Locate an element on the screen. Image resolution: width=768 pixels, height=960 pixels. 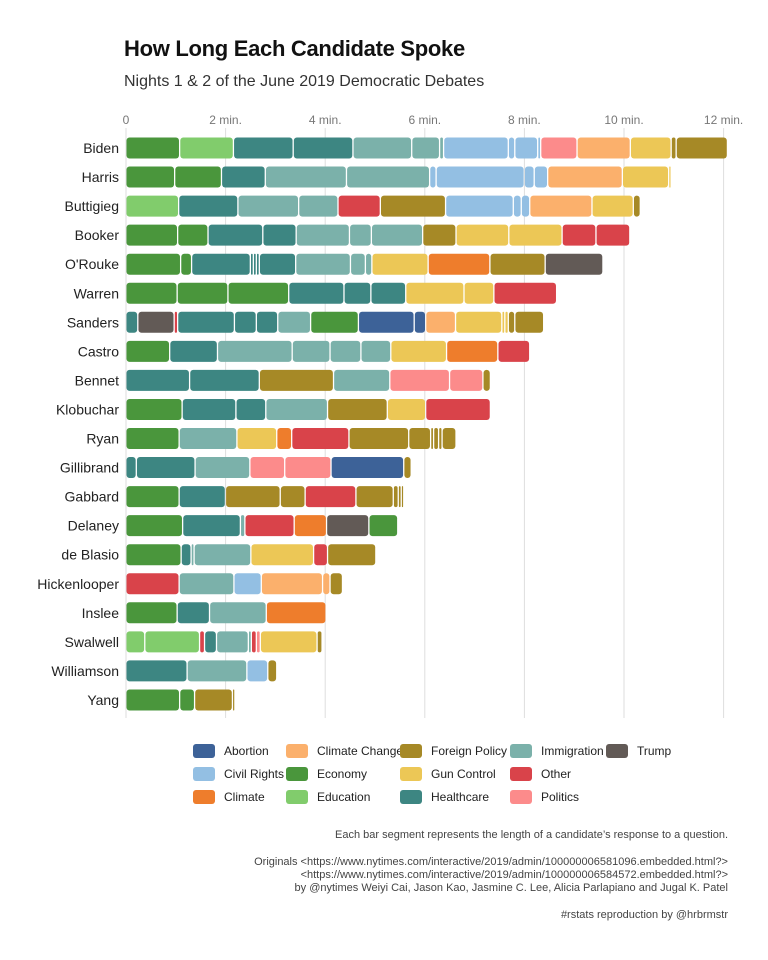
candidate-label: Hickenlooper is located at coordinates (78, 584).